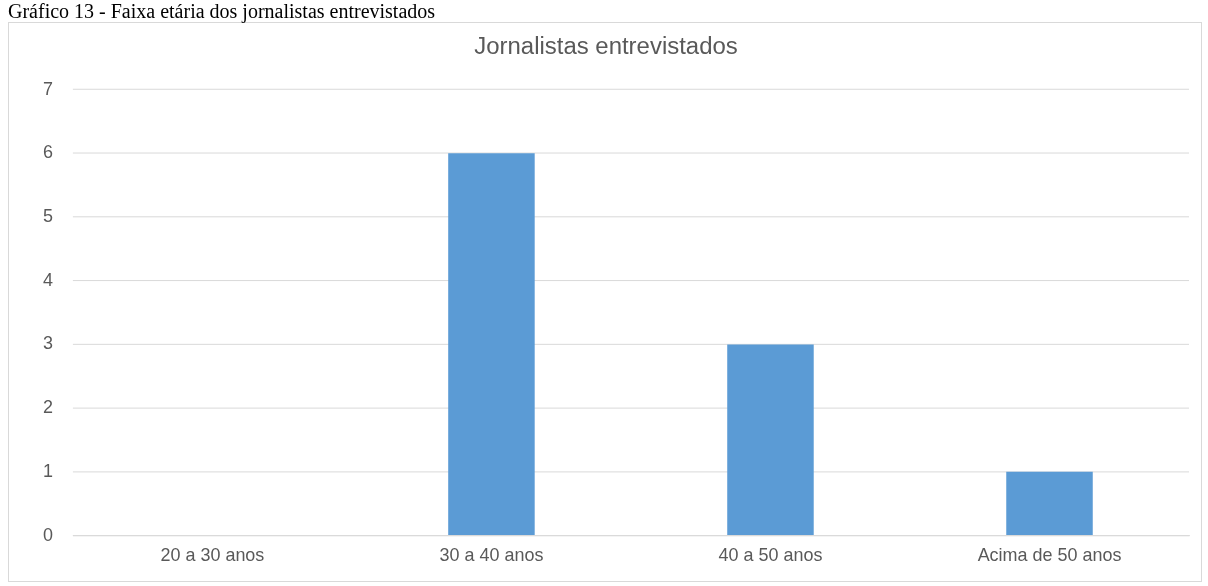 The width and height of the screenshot is (1208, 586). I want to click on y-tick-label: 7, so click(47, 88).